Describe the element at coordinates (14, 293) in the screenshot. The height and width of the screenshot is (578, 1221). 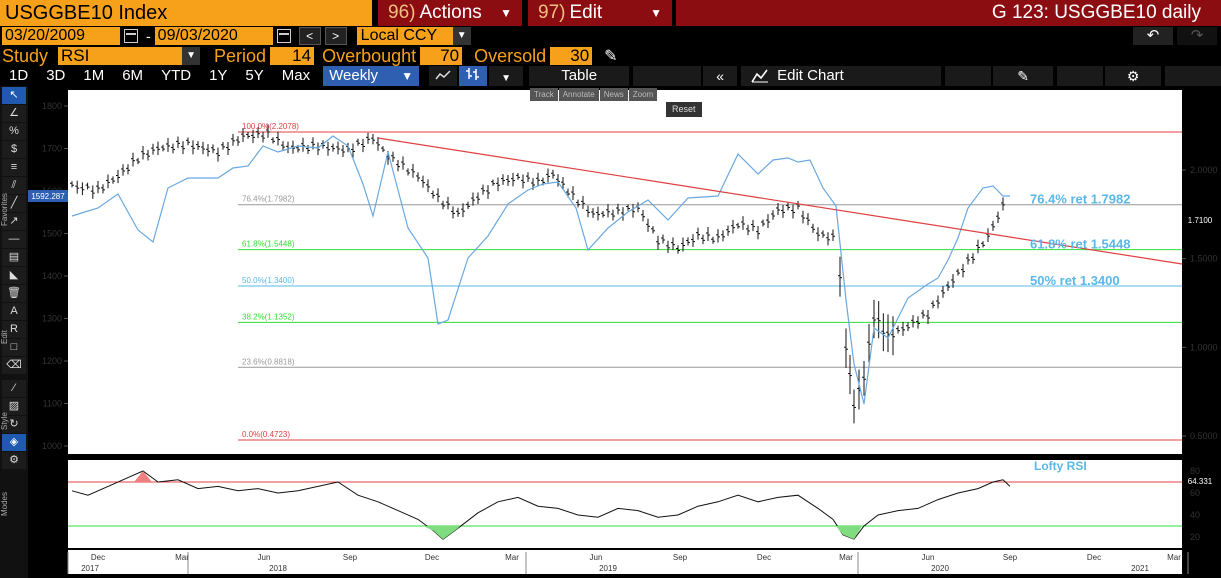
I see `delete-icon: 🗑` at that location.